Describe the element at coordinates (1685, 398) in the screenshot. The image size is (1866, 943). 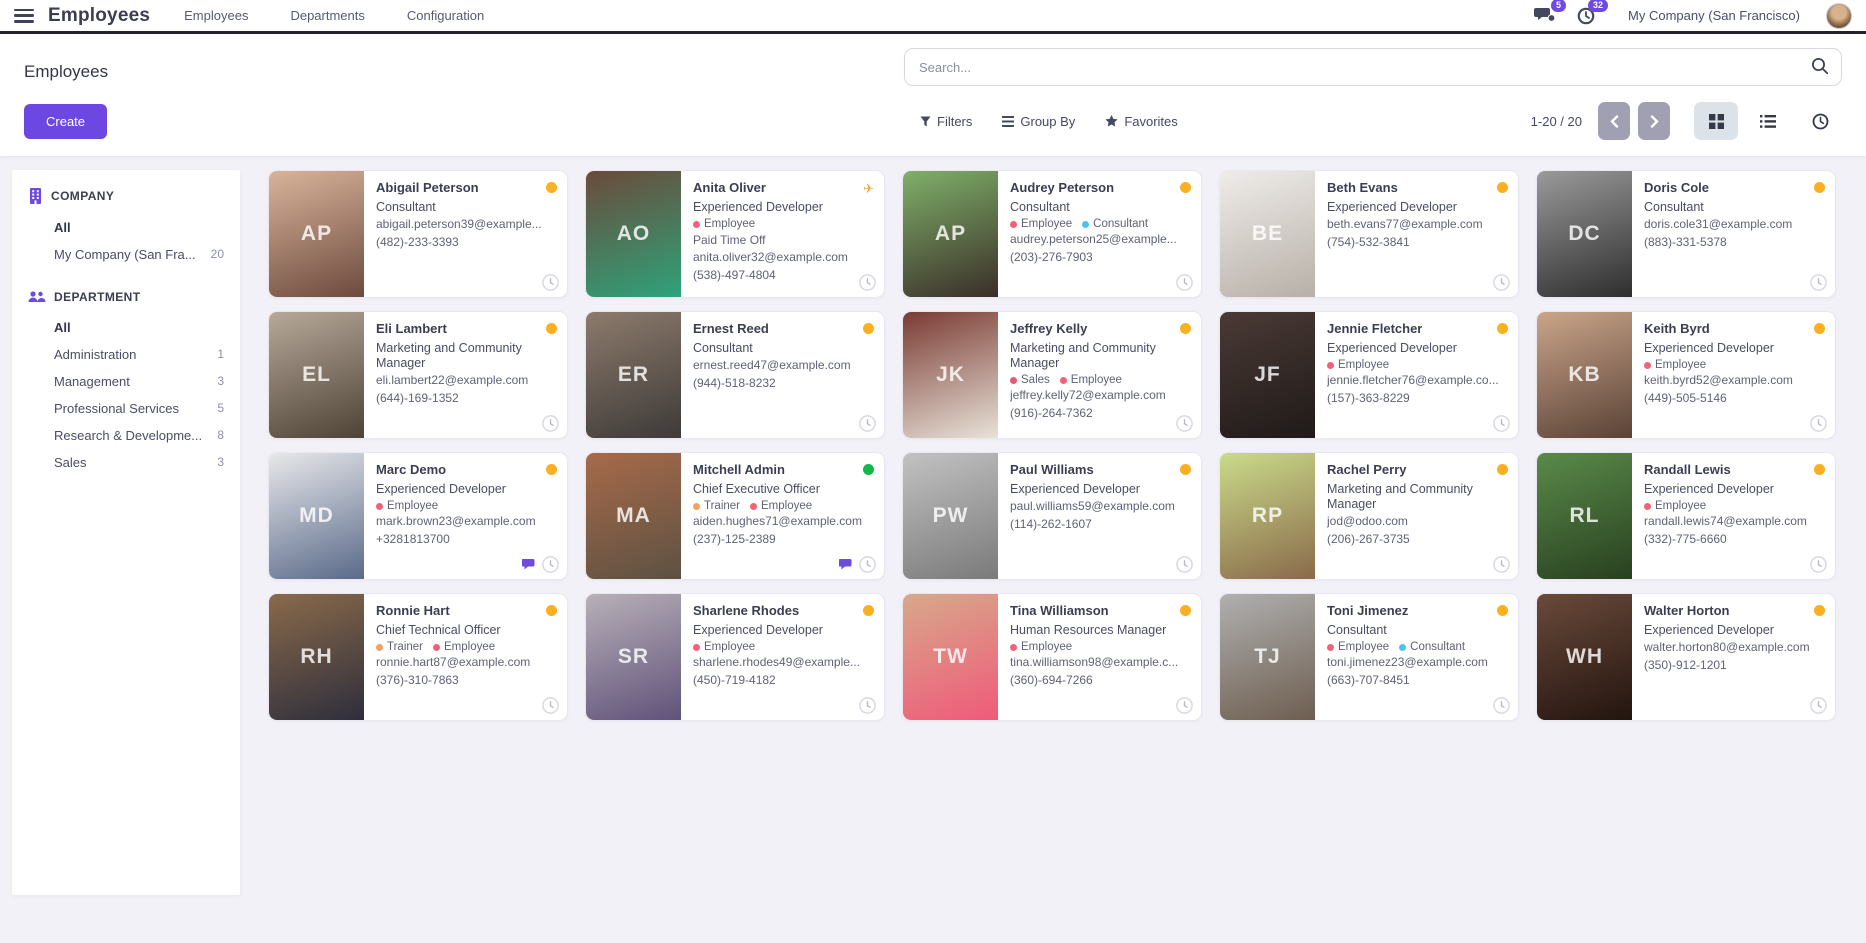
I see `employee-phone: (449)-505-5146` at that location.